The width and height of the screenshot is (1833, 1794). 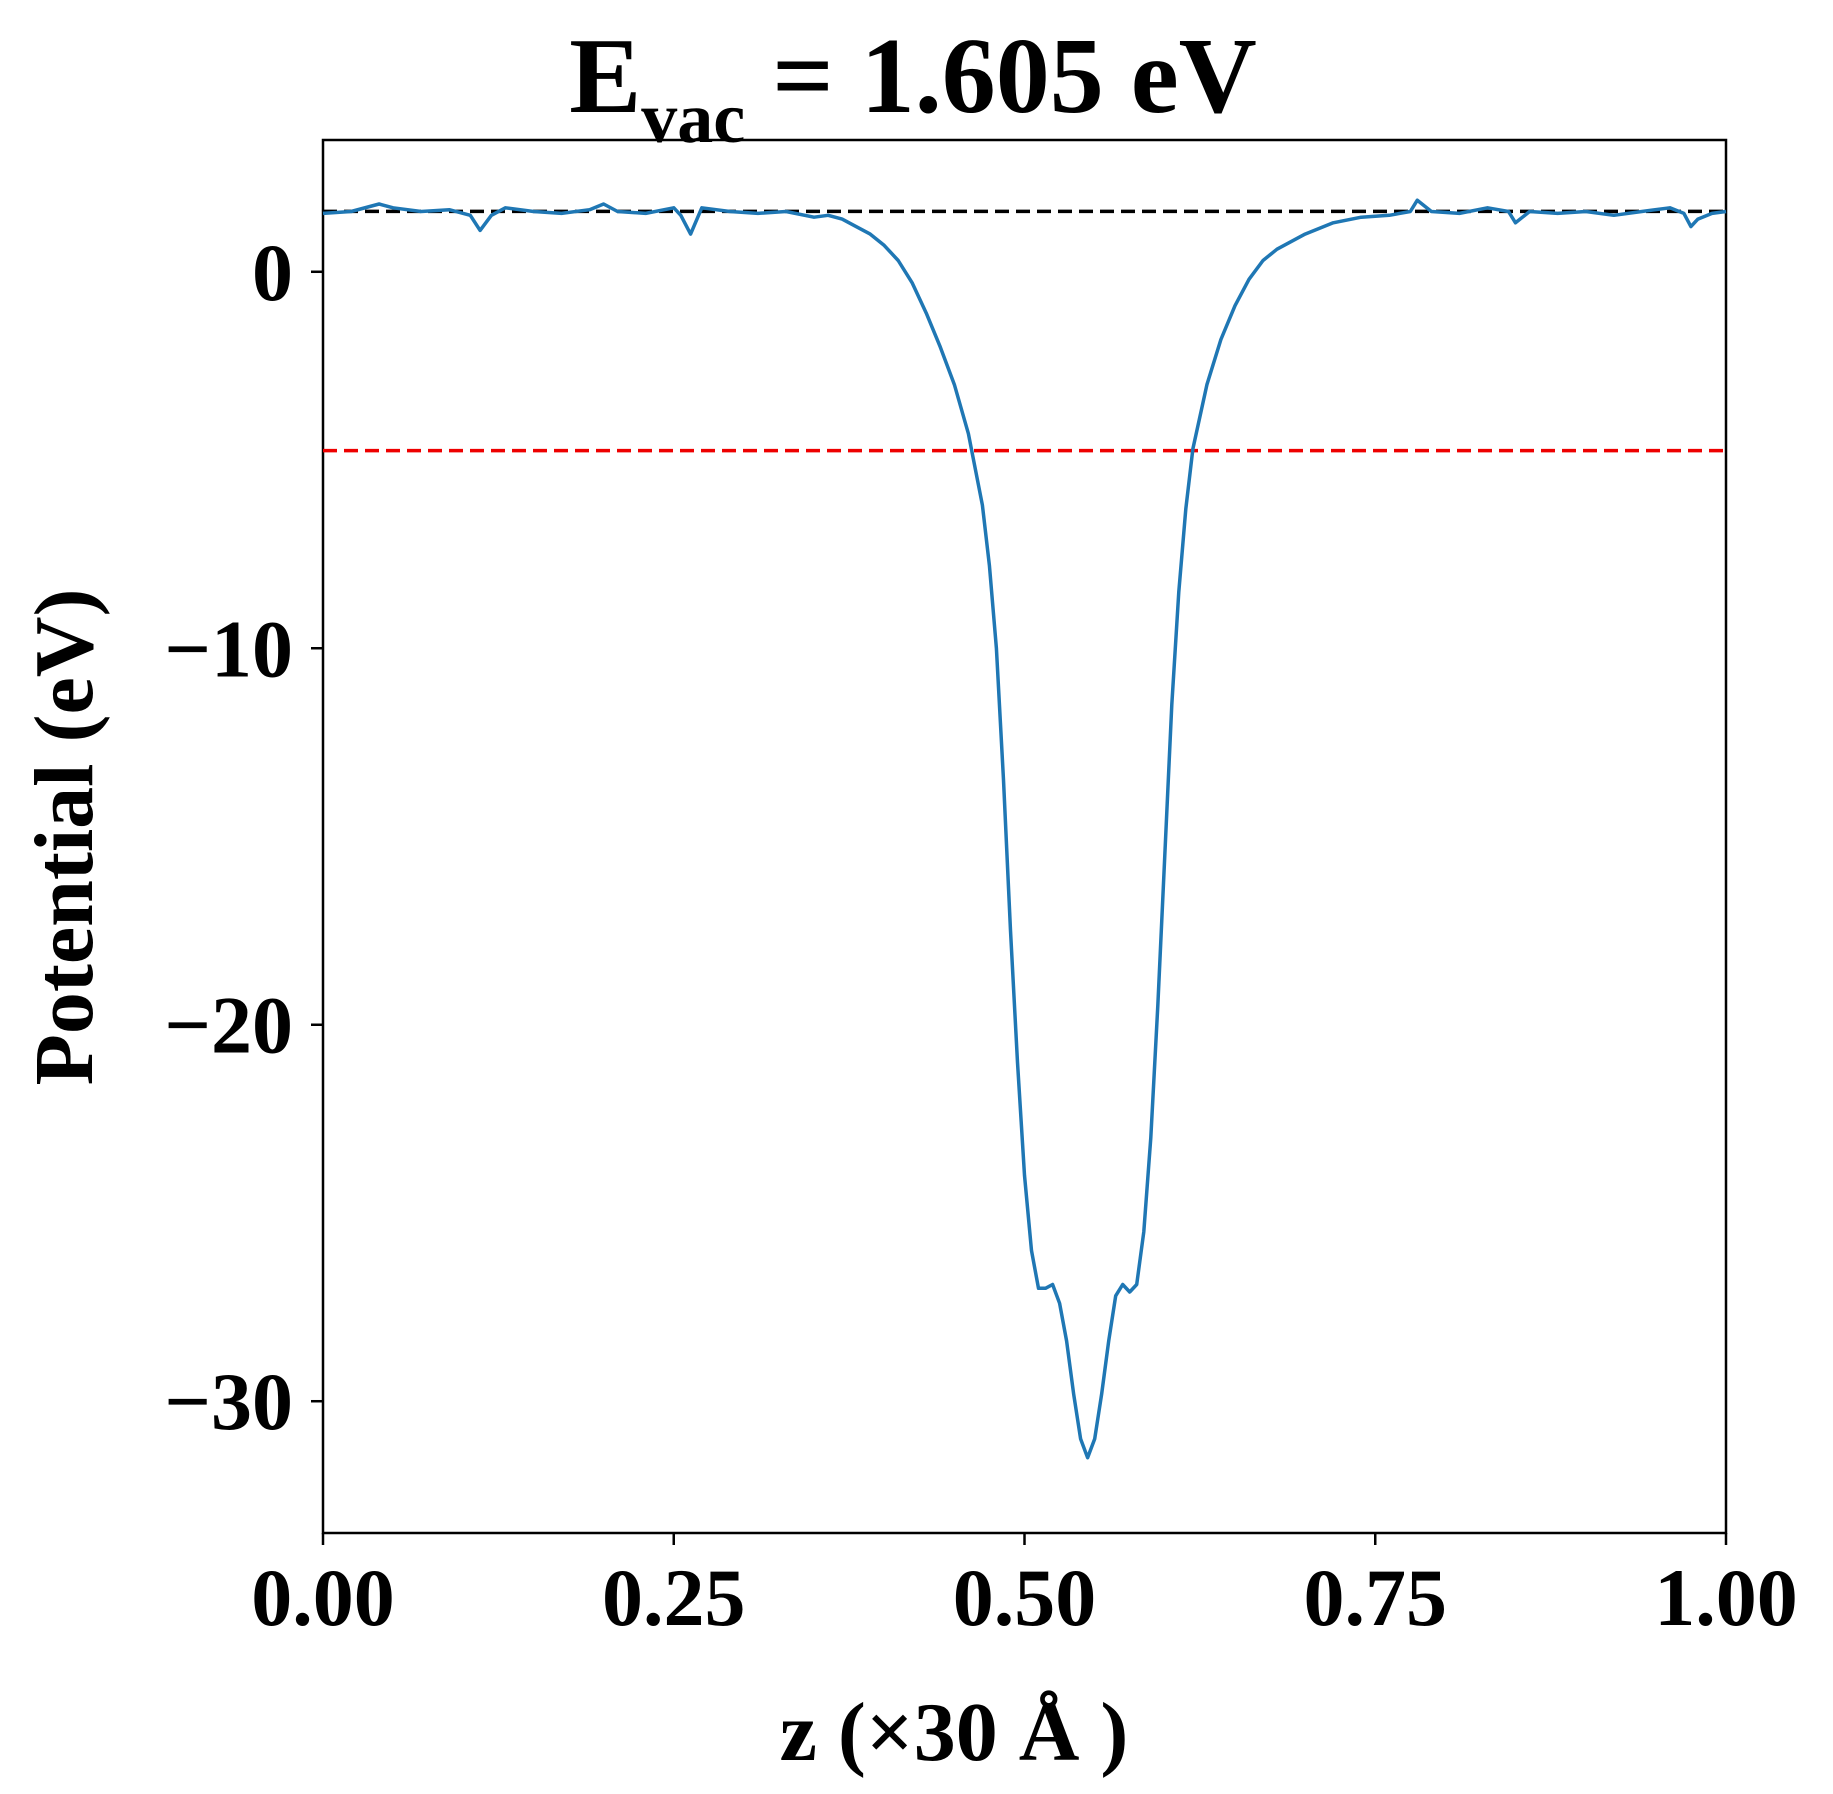 What do you see at coordinates (1726, 1597) in the screenshot?
I see `x-tick-label-4: 1.00` at bounding box center [1726, 1597].